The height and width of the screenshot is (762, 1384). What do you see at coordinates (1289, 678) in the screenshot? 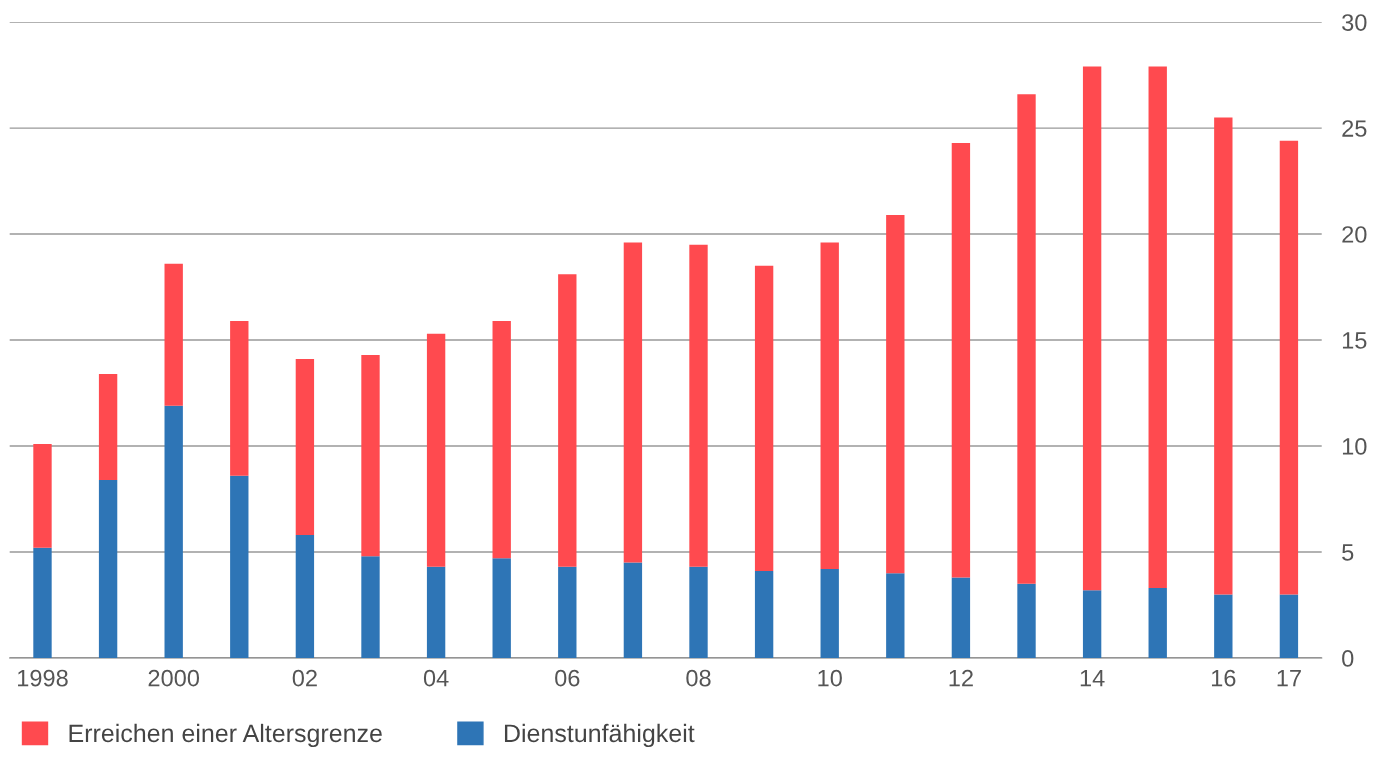
I see `x-tick-label: 17` at bounding box center [1289, 678].